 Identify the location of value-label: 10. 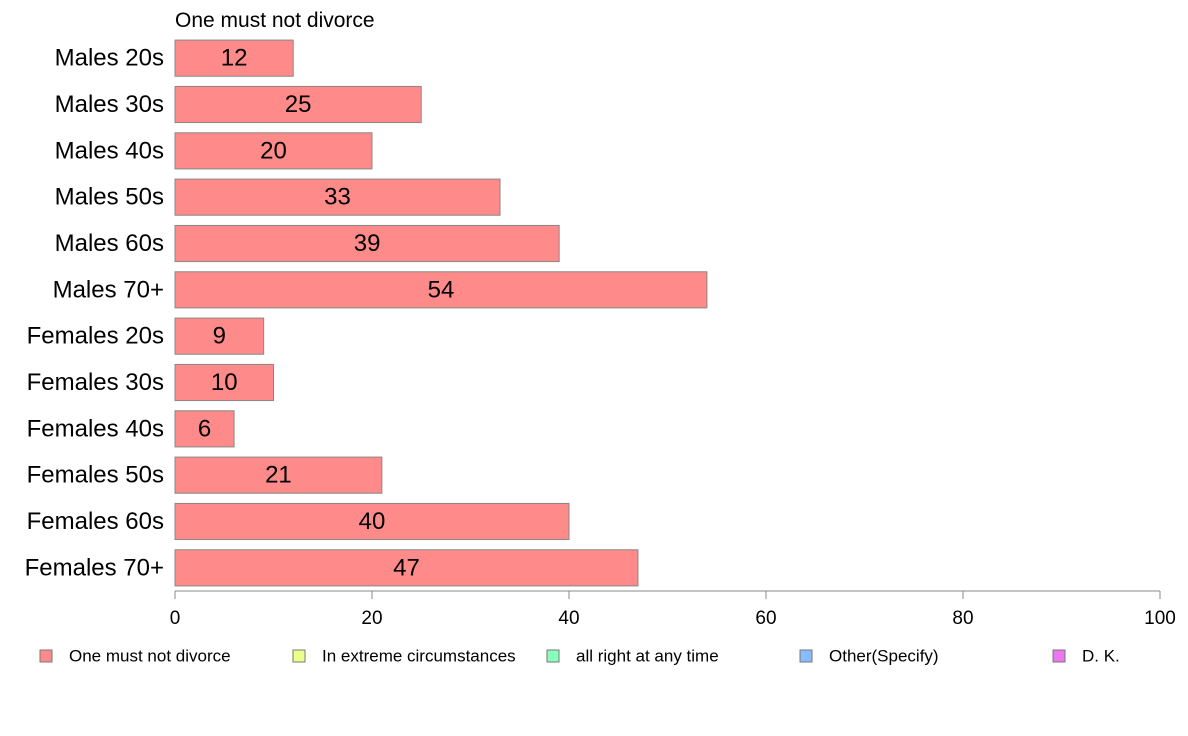
(224, 382).